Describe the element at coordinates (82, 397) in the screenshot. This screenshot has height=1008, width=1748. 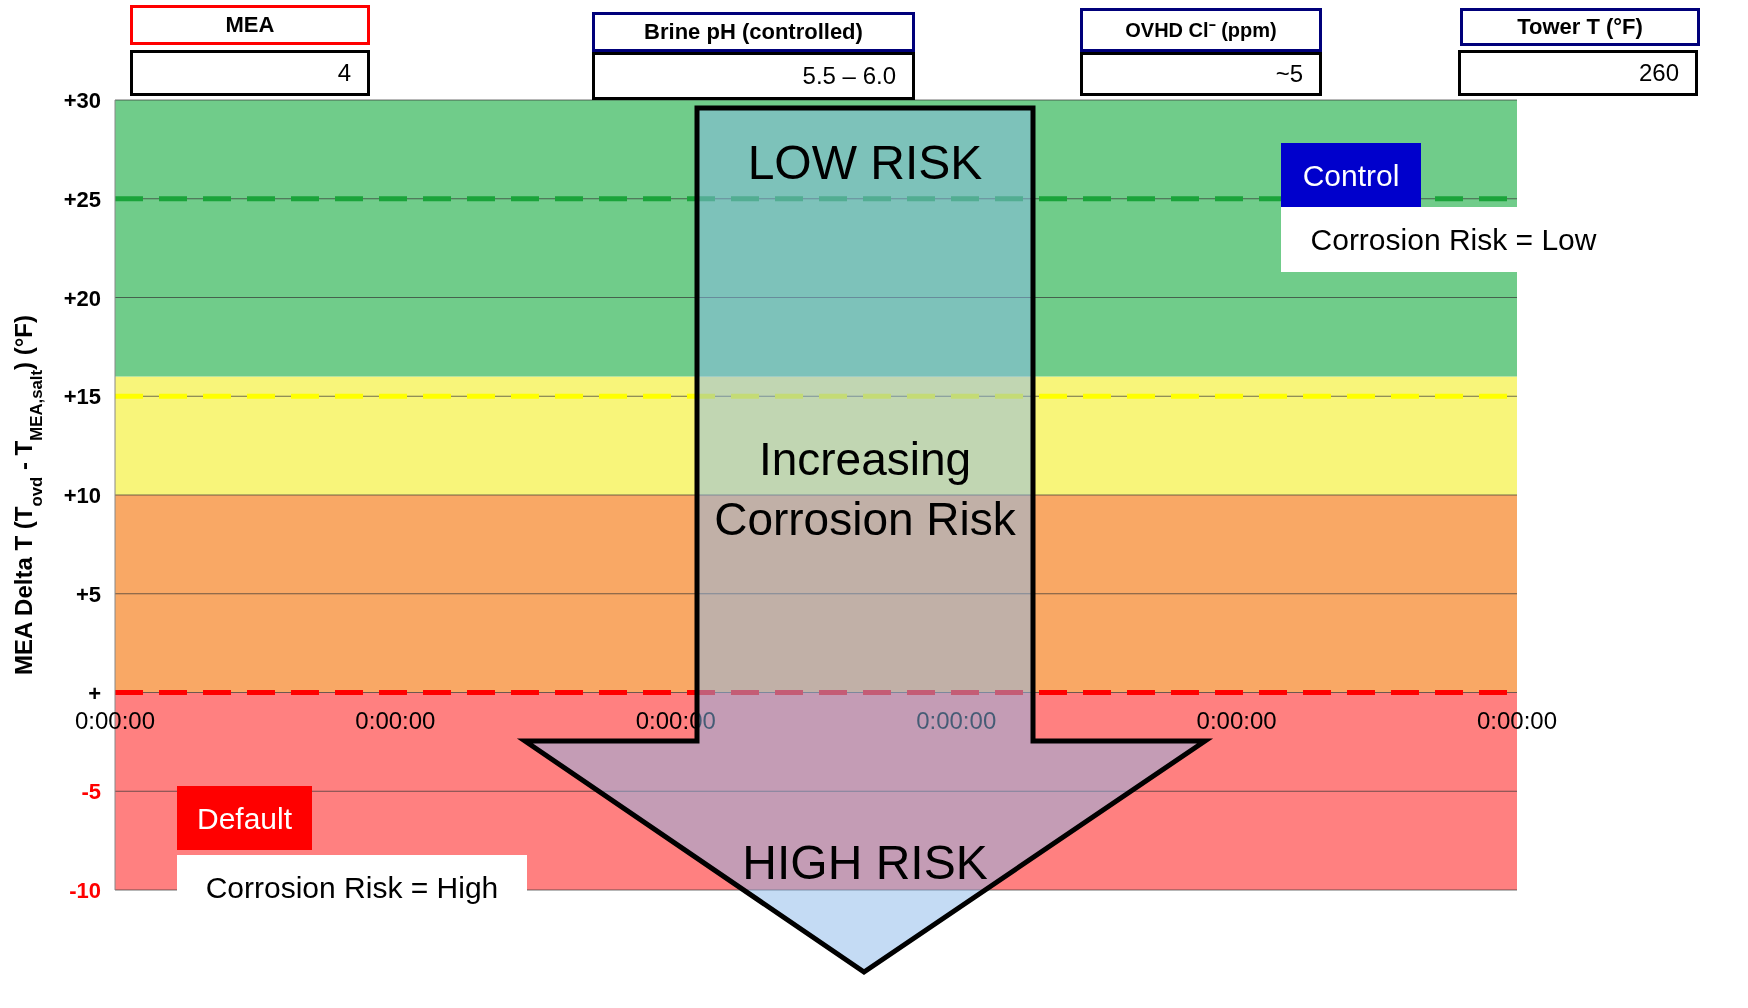
I see `y-tick-label: +15` at that location.